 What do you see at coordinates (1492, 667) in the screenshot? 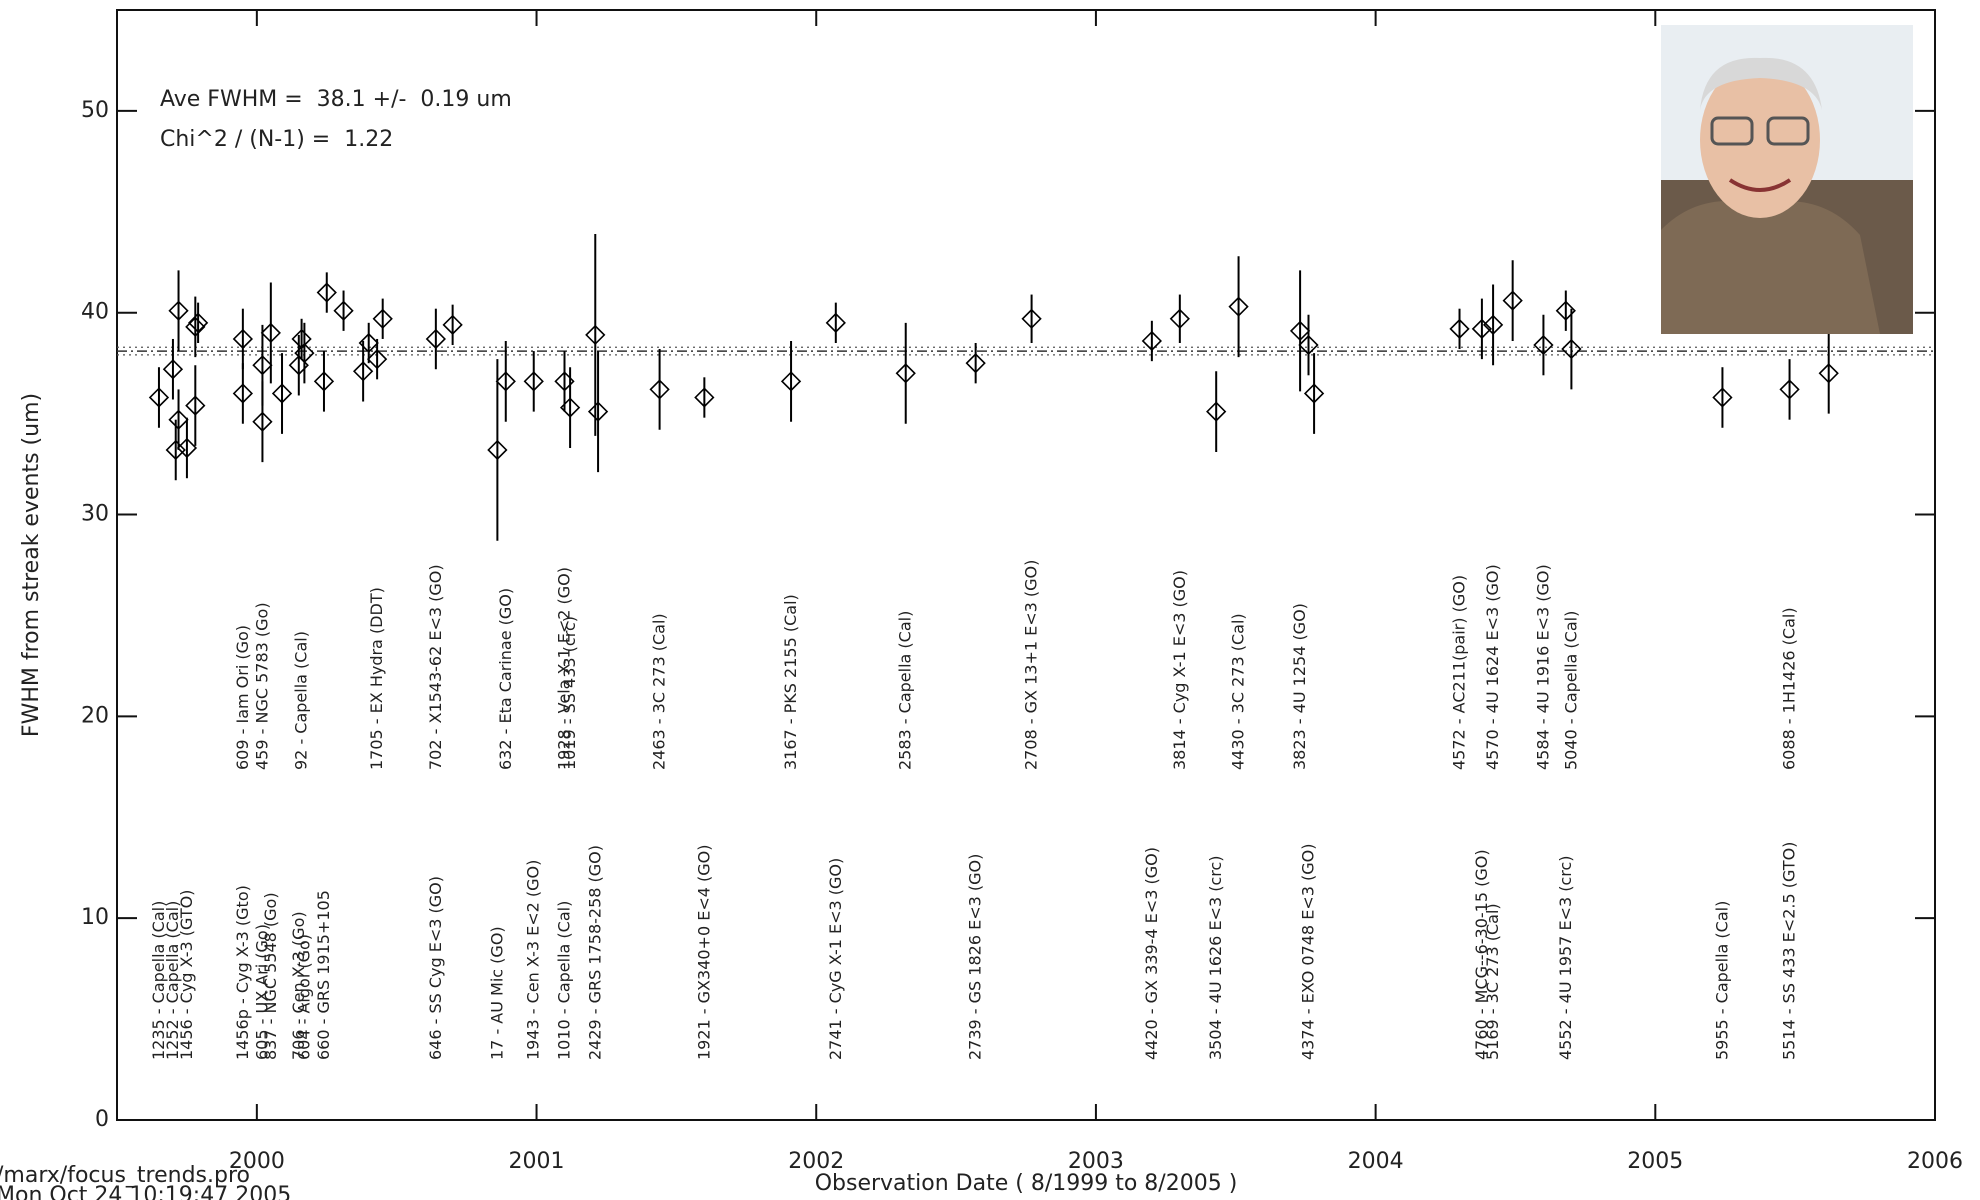
I see `point-label: 4570 - 4U 1624 E<3 (GO)` at bounding box center [1492, 667].